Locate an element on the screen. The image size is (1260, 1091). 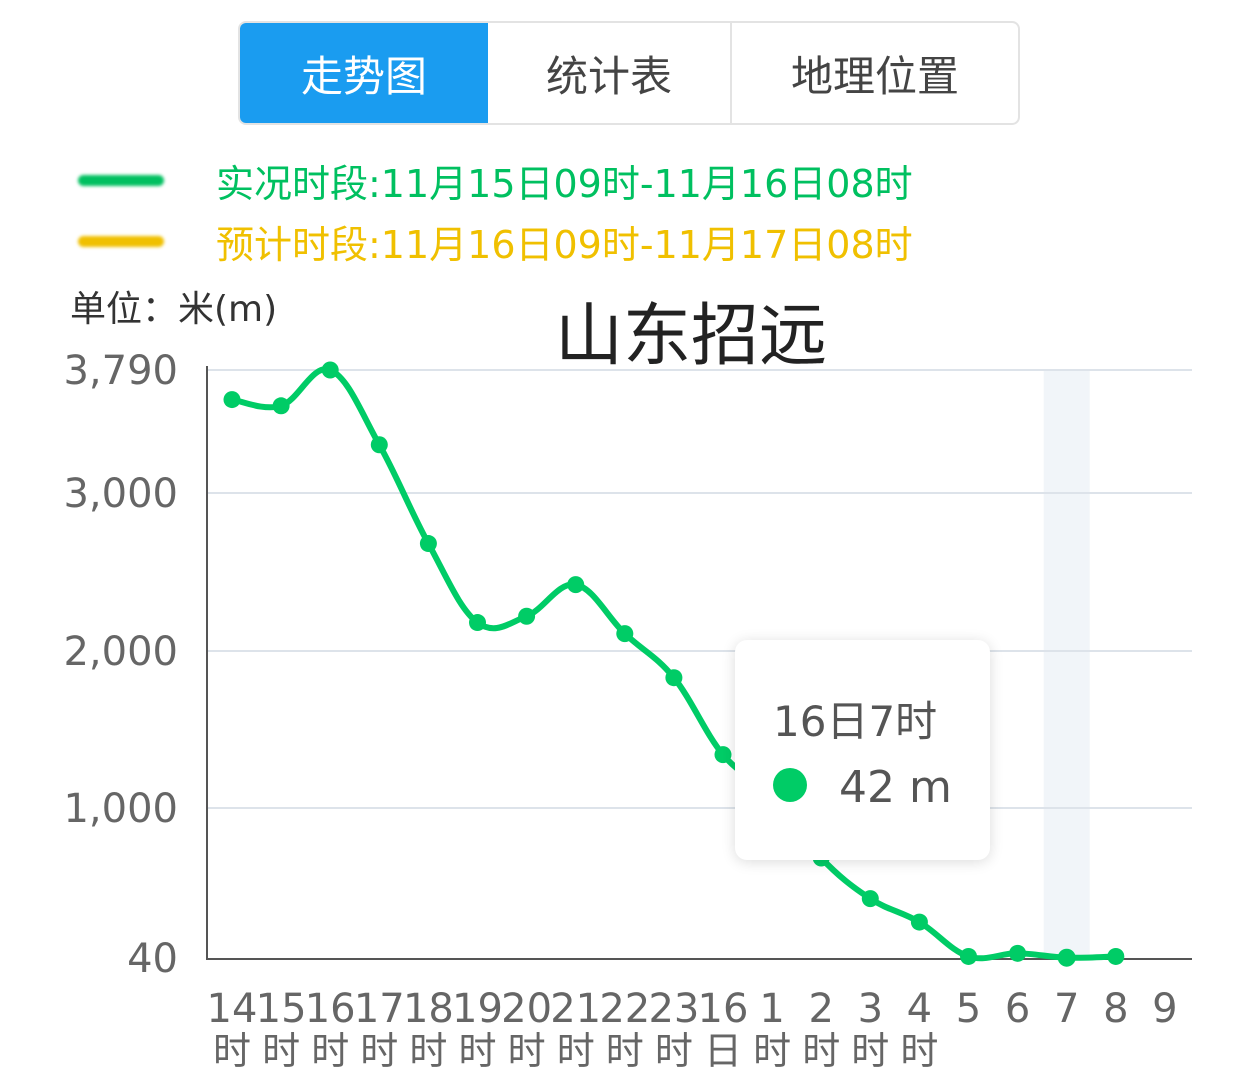
legend-forecast: 预计时段:11月16日09时-11月17日08时 is located at coordinates (495, 241).